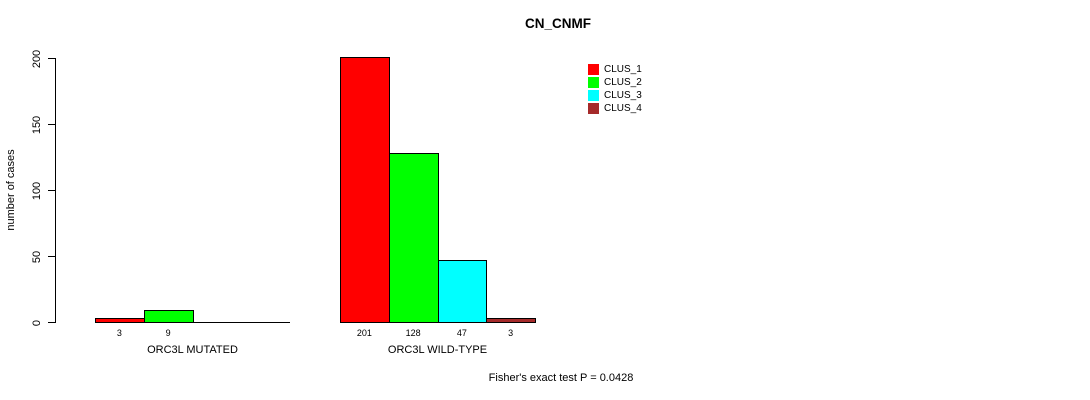 This screenshot has width=1090, height=400. I want to click on y-tick-label: 150, so click(37, 124).